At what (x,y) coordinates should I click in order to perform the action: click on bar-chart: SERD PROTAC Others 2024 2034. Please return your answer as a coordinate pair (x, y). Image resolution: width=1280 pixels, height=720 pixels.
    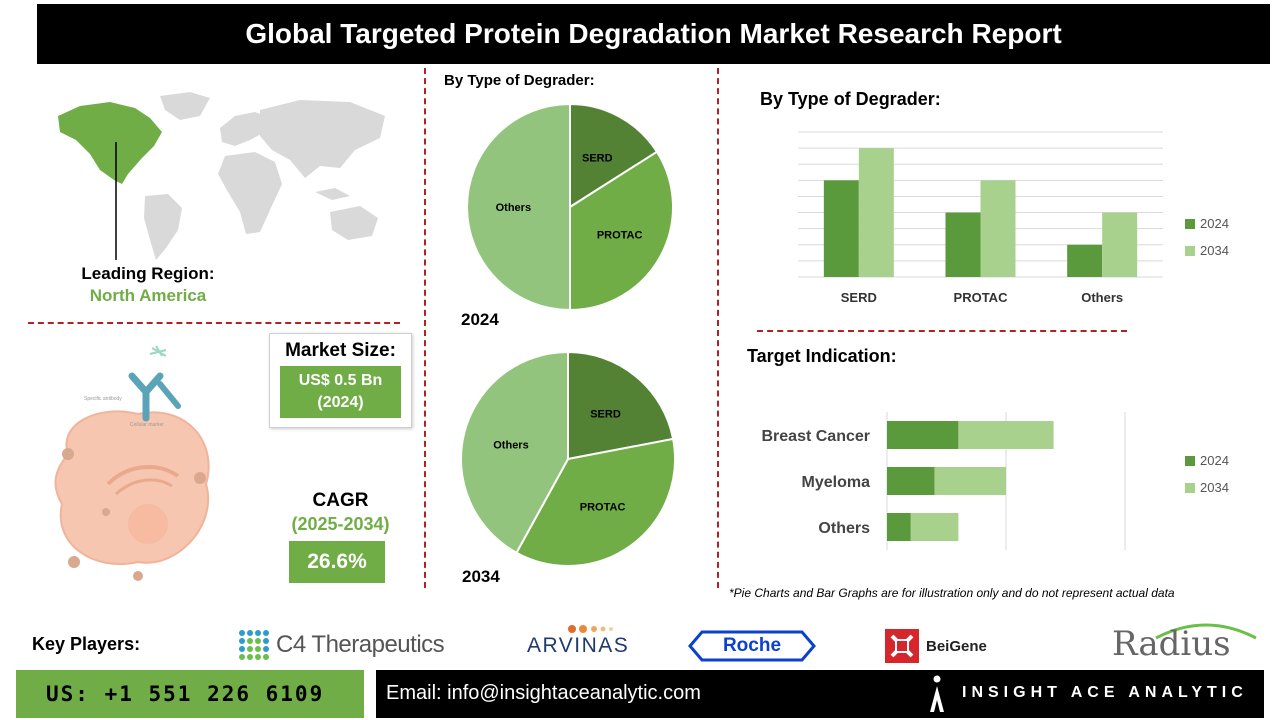
    Looking at the image, I should click on (1013, 218).